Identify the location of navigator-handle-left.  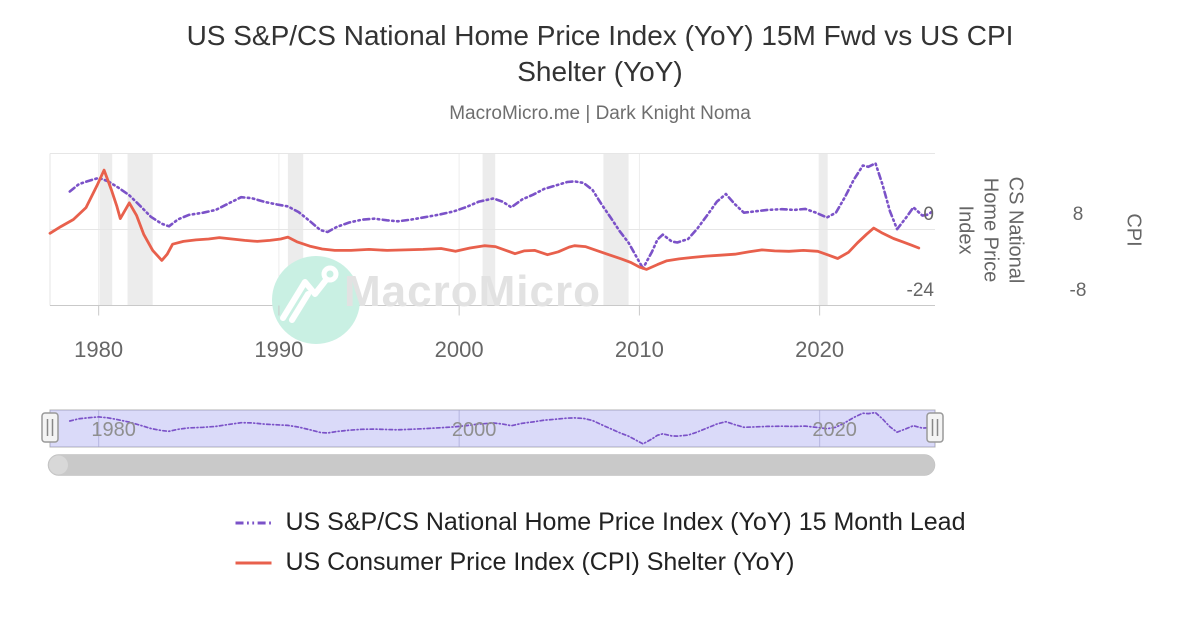
(50, 427).